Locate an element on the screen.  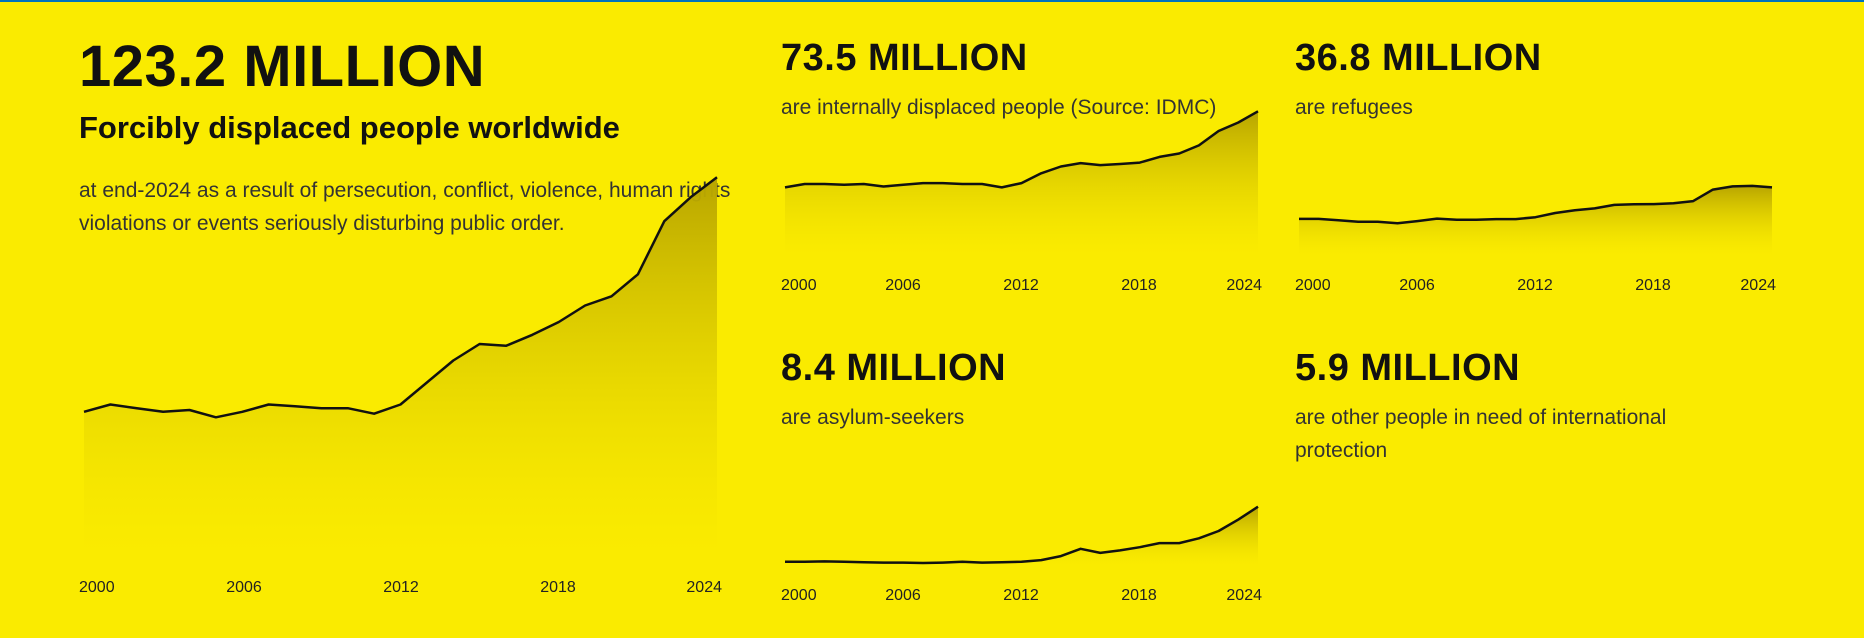
chart-asylum-tick-label: 2012 is located at coordinates (1021, 595).